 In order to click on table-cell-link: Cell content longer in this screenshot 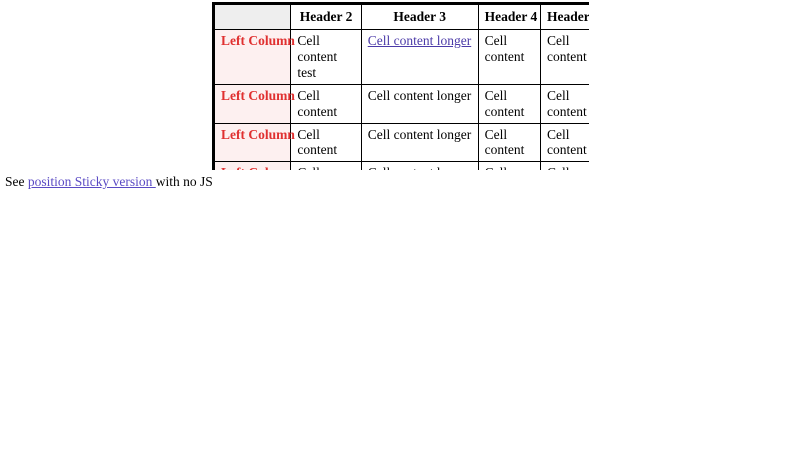, I will do `click(420, 57)`.